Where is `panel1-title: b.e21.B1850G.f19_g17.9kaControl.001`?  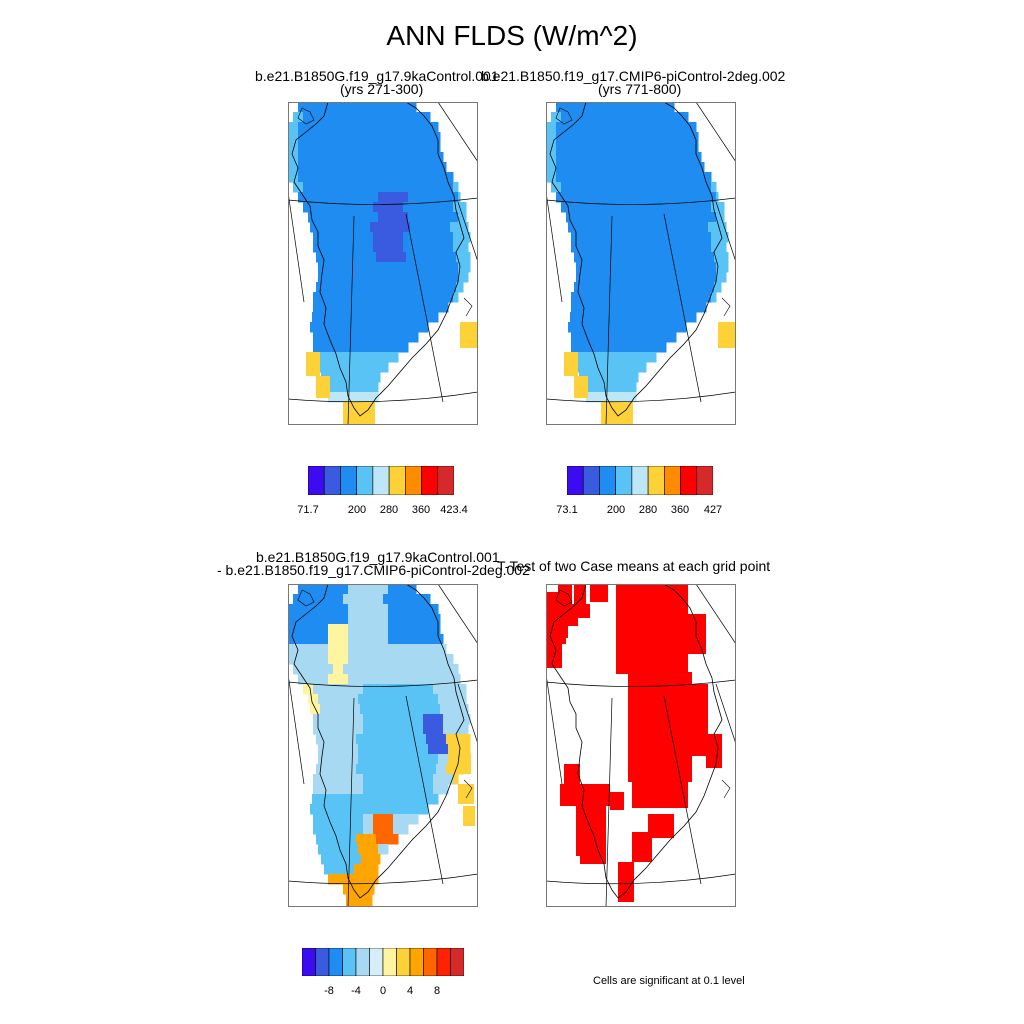
panel1-title: b.e21.B1850G.f19_g17.9kaControl.001 is located at coordinates (377, 76).